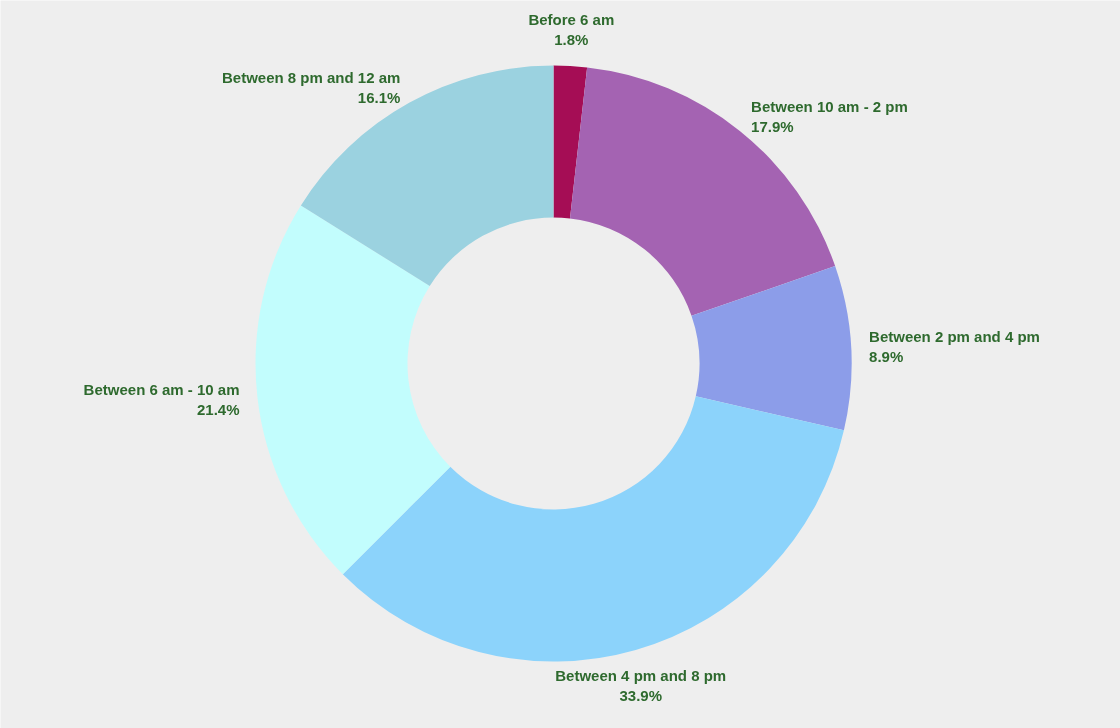 The height and width of the screenshot is (728, 1120). Describe the element at coordinates (311, 77) in the screenshot. I see `slice-label: Between 8 pm and 12 am` at that location.